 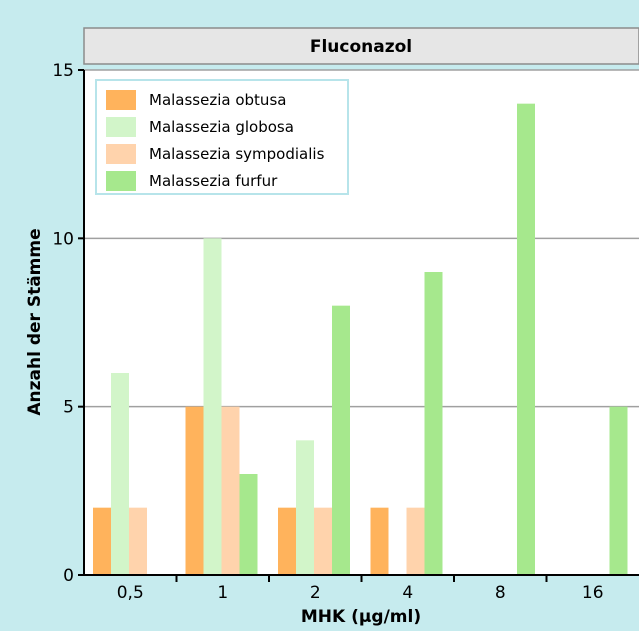 I want to click on x-tick-label: 16, so click(x=593, y=593).